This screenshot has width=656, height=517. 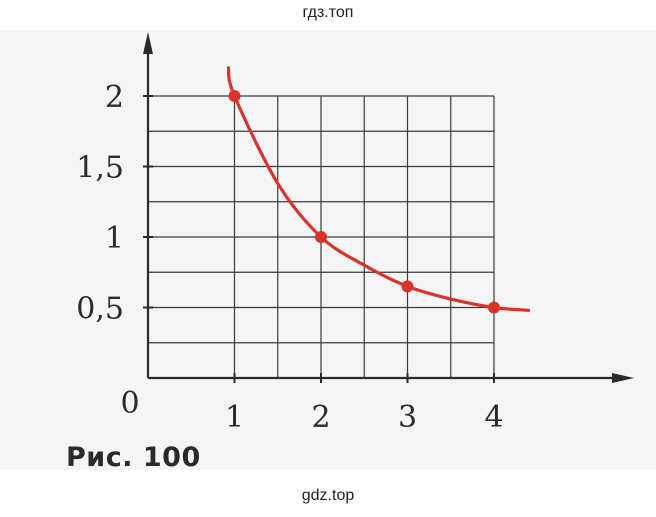 I want to click on y-tick-label: 1, so click(x=114, y=238).